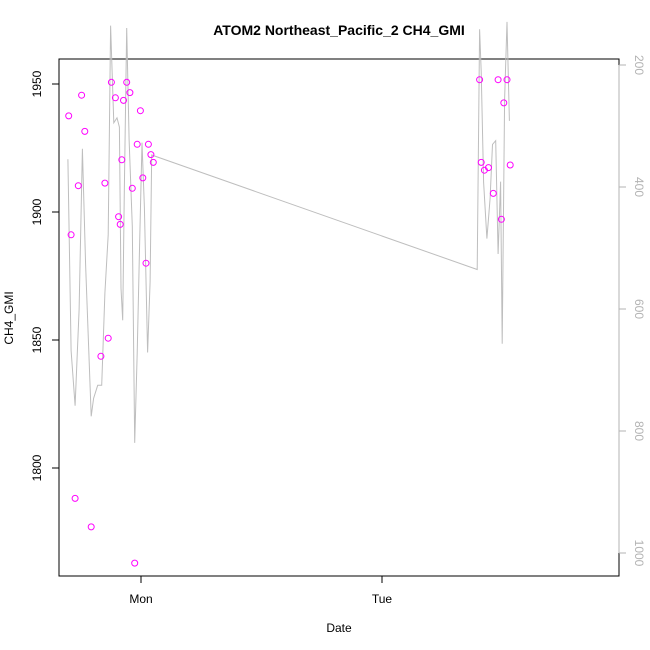 This screenshot has height=650, width=650. Describe the element at coordinates (639, 309) in the screenshot. I see `right-y-tick-label: 600` at that location.